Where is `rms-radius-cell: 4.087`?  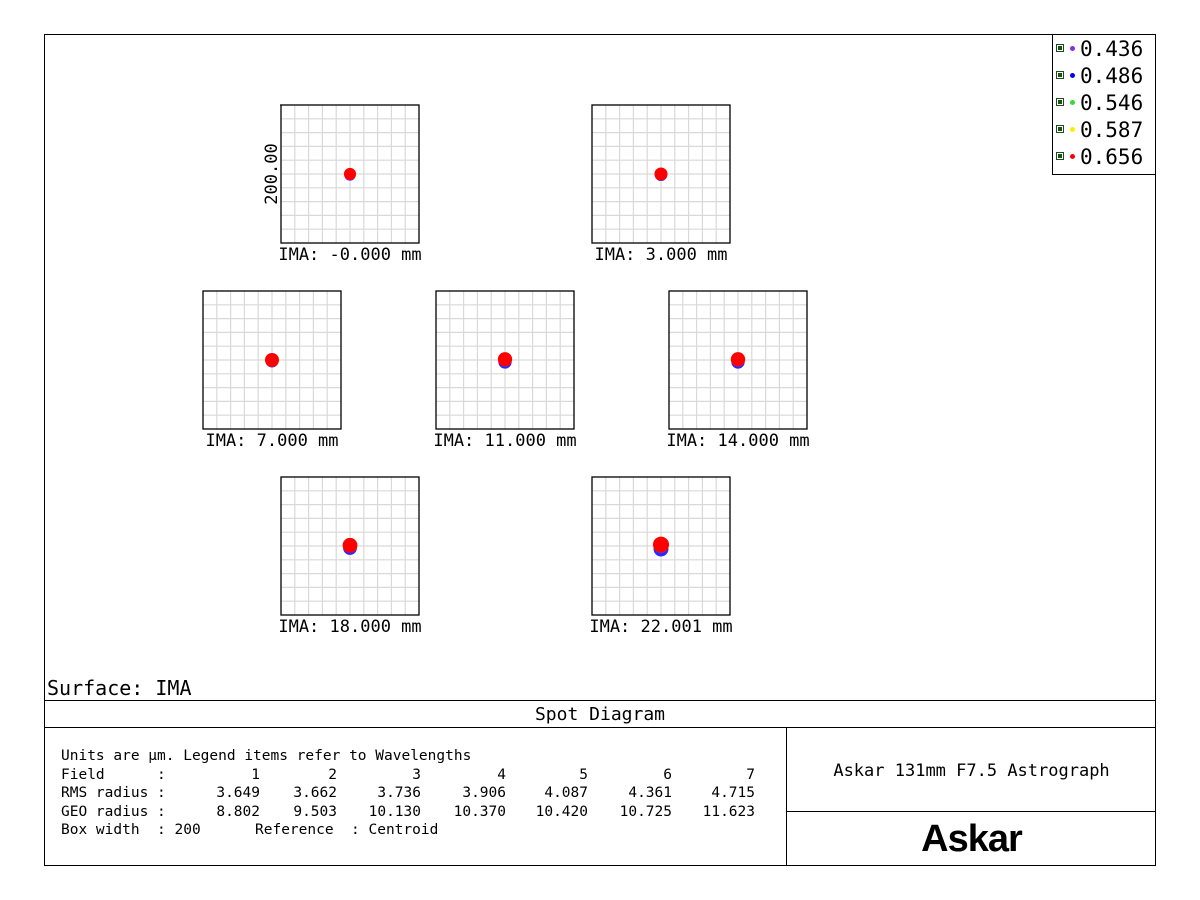
rms-radius-cell: 4.087 is located at coordinates (566, 793).